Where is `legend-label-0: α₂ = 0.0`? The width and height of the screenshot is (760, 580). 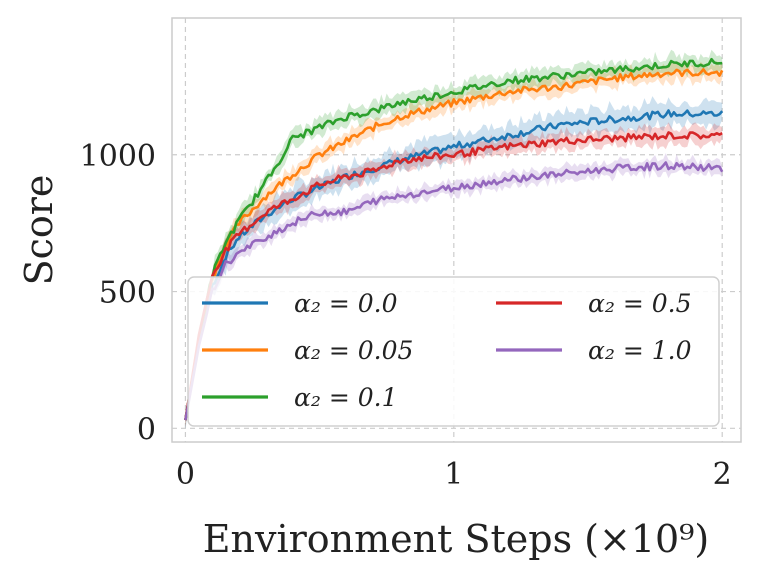
legend-label-0: α₂ = 0.0 is located at coordinates (346, 303).